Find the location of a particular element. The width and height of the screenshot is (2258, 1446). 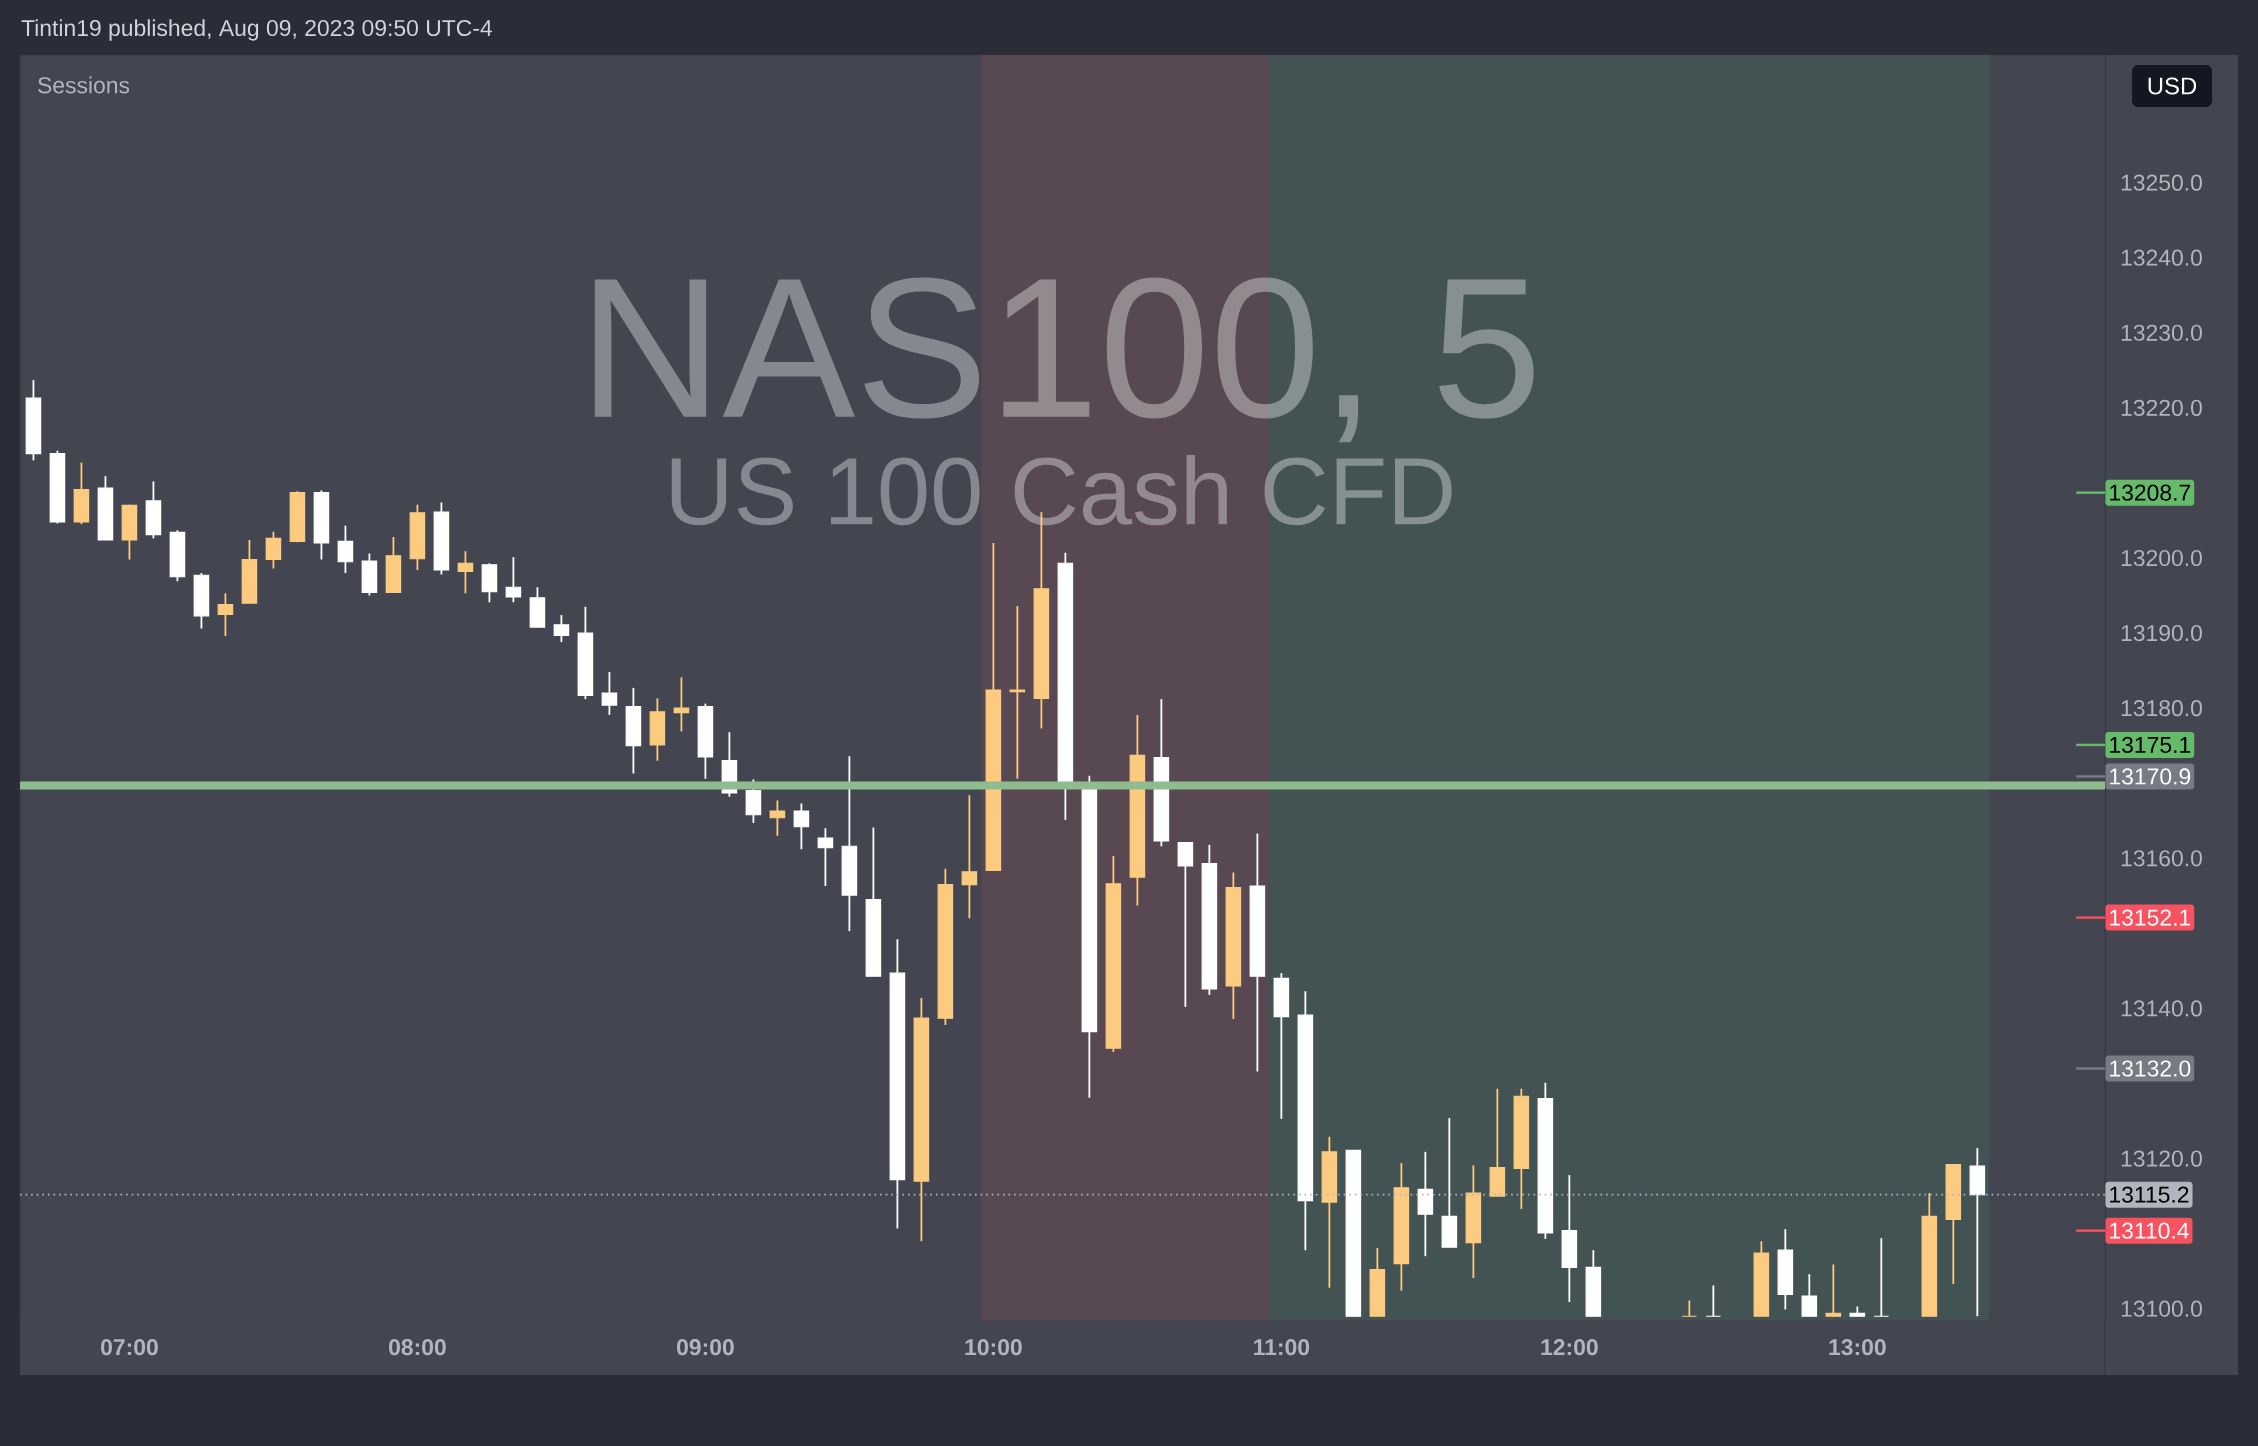

y-tick-label: 13120.0 is located at coordinates (2161, 1158).